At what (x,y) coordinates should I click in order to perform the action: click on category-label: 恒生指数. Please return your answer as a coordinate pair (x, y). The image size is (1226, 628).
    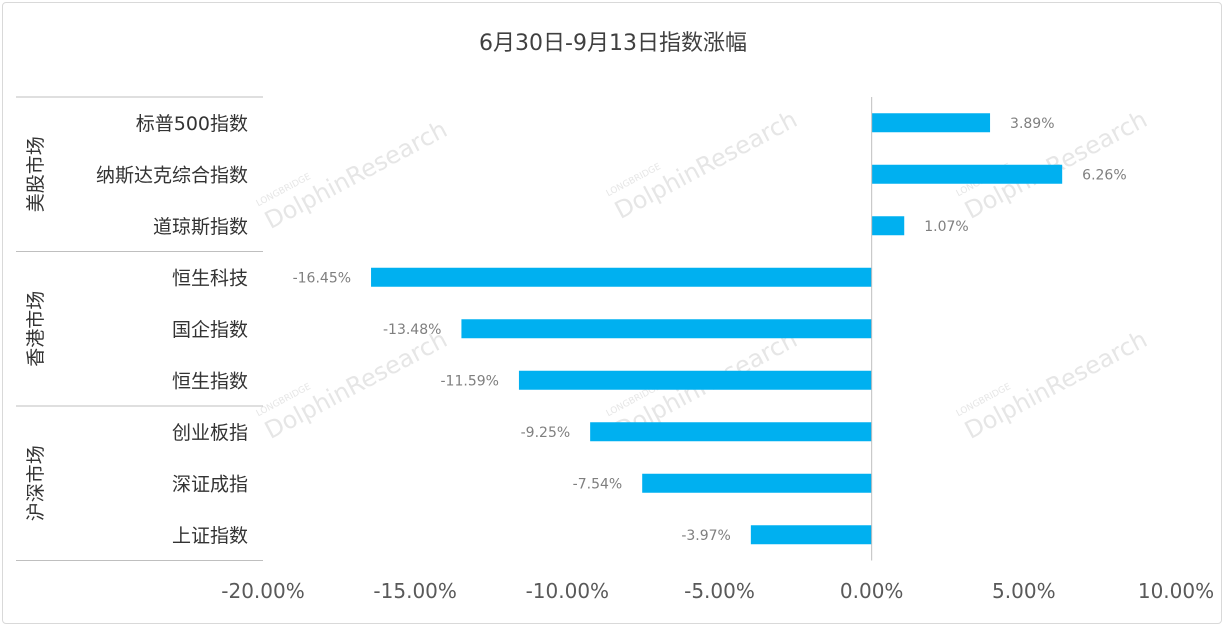
    Looking at the image, I should click on (210, 381).